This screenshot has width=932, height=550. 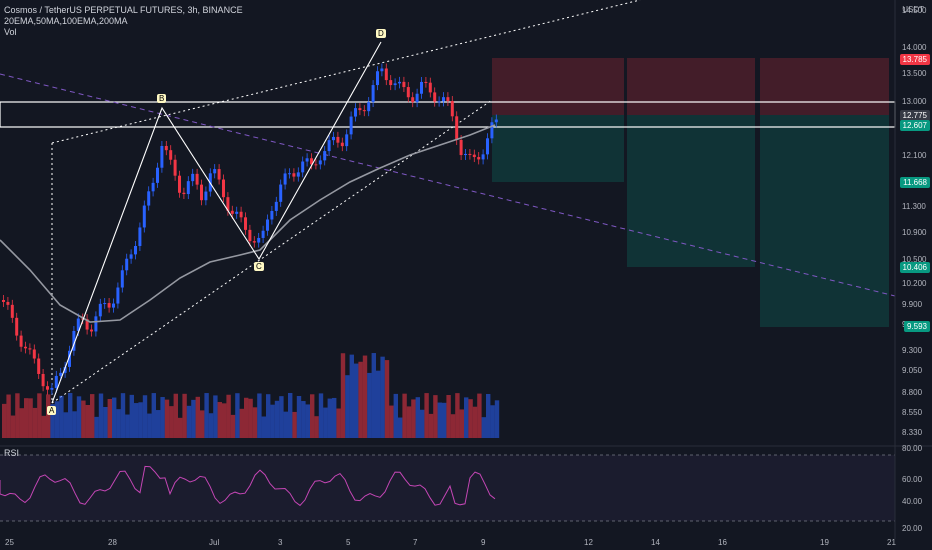 What do you see at coordinates (162, 98) in the screenshot?
I see `pattern-point-b: B` at bounding box center [162, 98].